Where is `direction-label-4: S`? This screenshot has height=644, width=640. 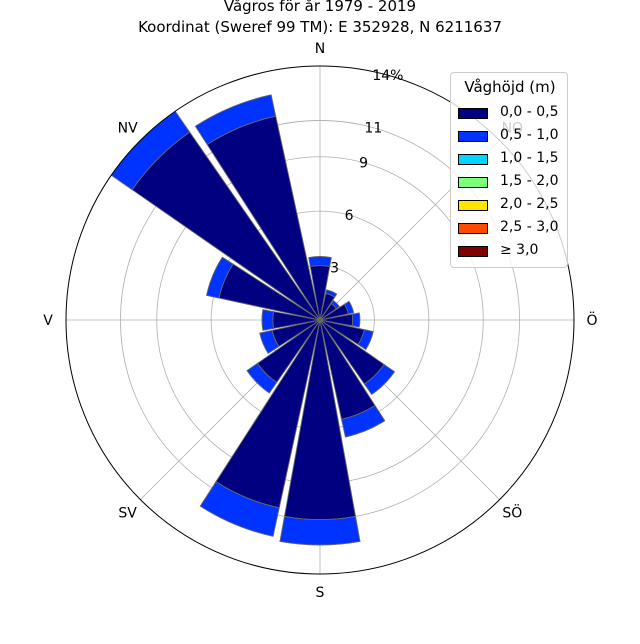
direction-label-4: S is located at coordinates (320, 593).